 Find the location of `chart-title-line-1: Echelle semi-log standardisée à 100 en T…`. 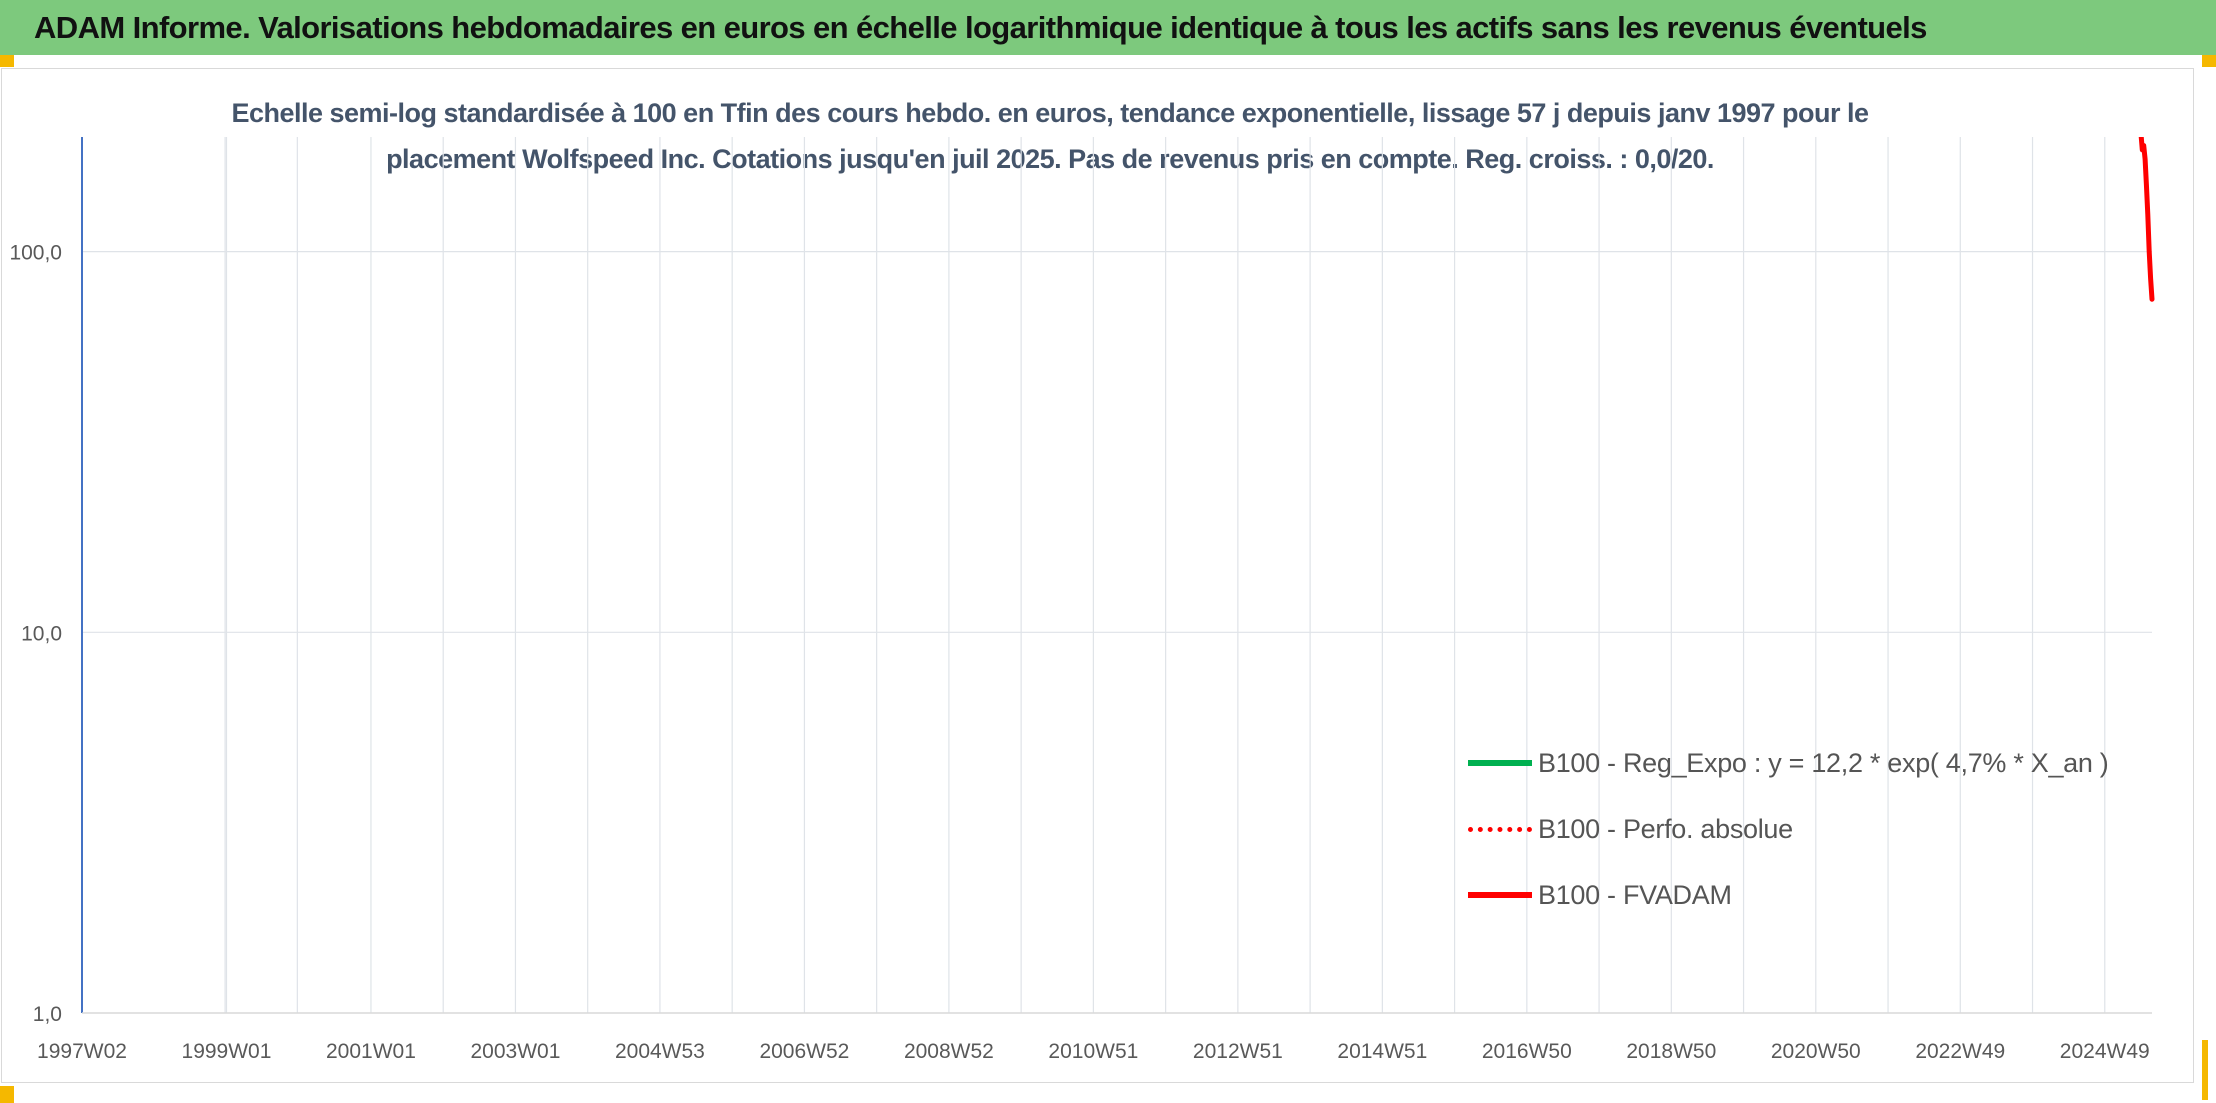

chart-title-line-1: Echelle semi-log standardisée à 100 en T… is located at coordinates (1050, 113).